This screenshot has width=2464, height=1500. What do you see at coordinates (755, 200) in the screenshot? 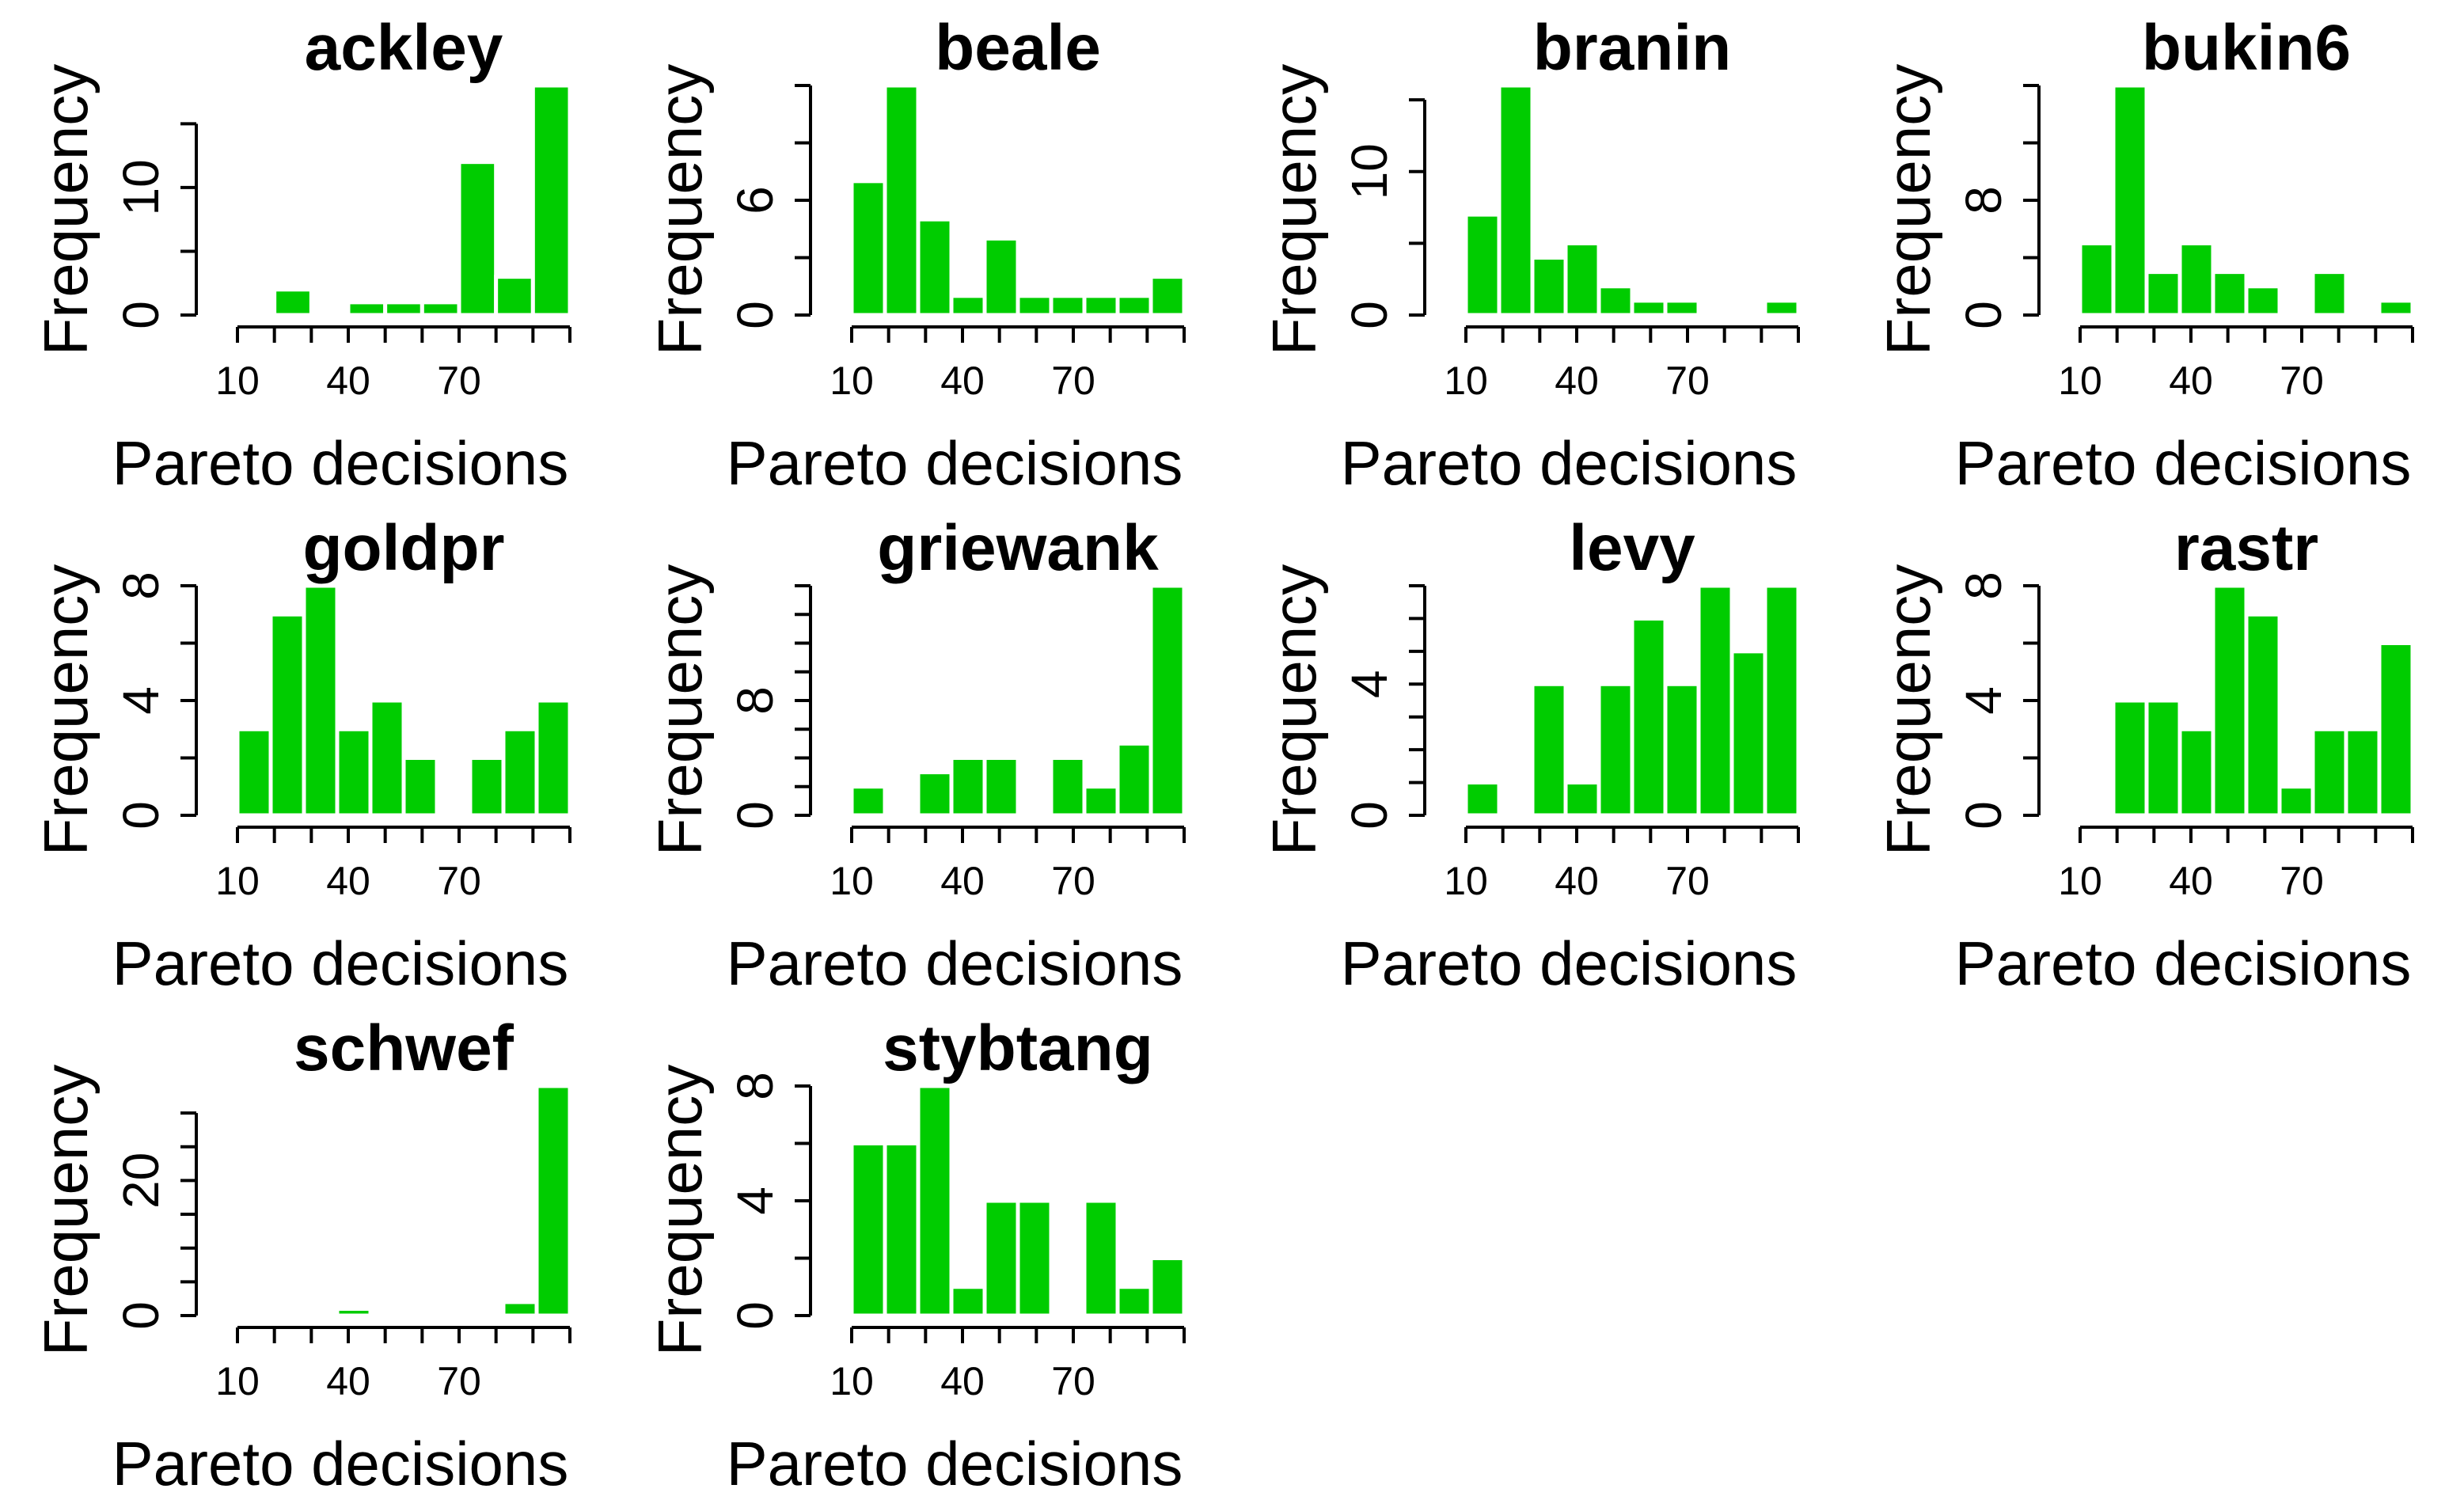
I see `y-tick-label: 6` at bounding box center [755, 200].